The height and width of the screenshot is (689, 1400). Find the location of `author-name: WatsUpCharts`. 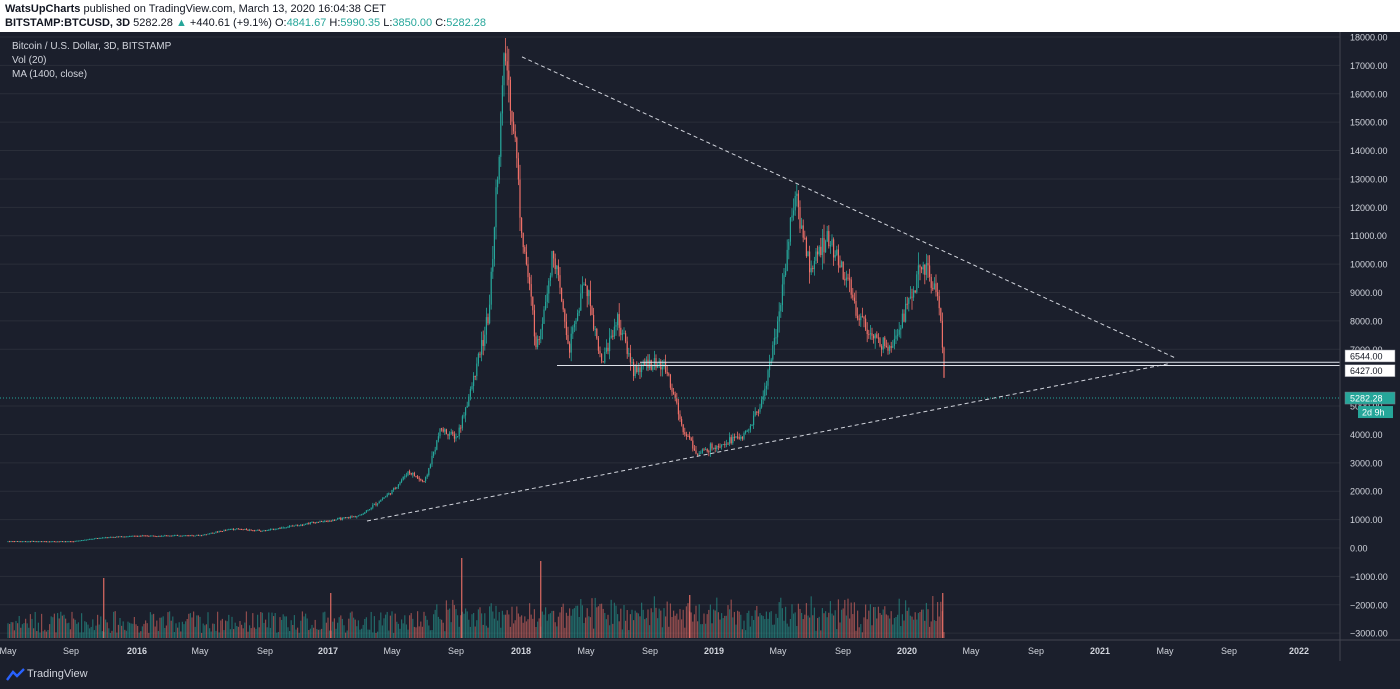

author-name: WatsUpCharts is located at coordinates (43, 9).